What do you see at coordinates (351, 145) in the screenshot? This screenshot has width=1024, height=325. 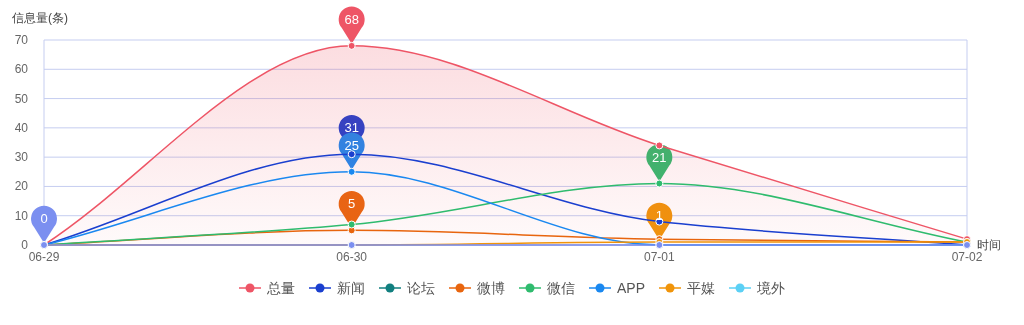 I see `data-label: 25` at bounding box center [351, 145].